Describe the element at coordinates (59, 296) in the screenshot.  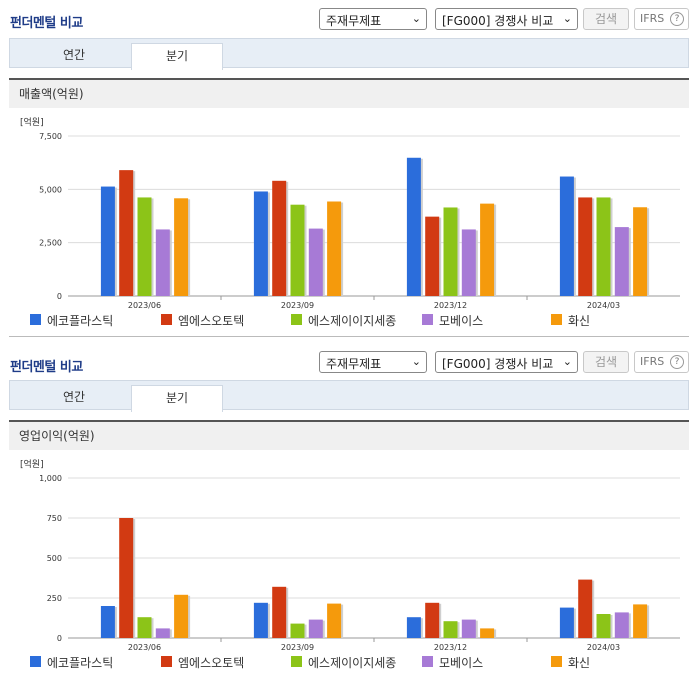
I see `y-tick-label: 0` at that location.